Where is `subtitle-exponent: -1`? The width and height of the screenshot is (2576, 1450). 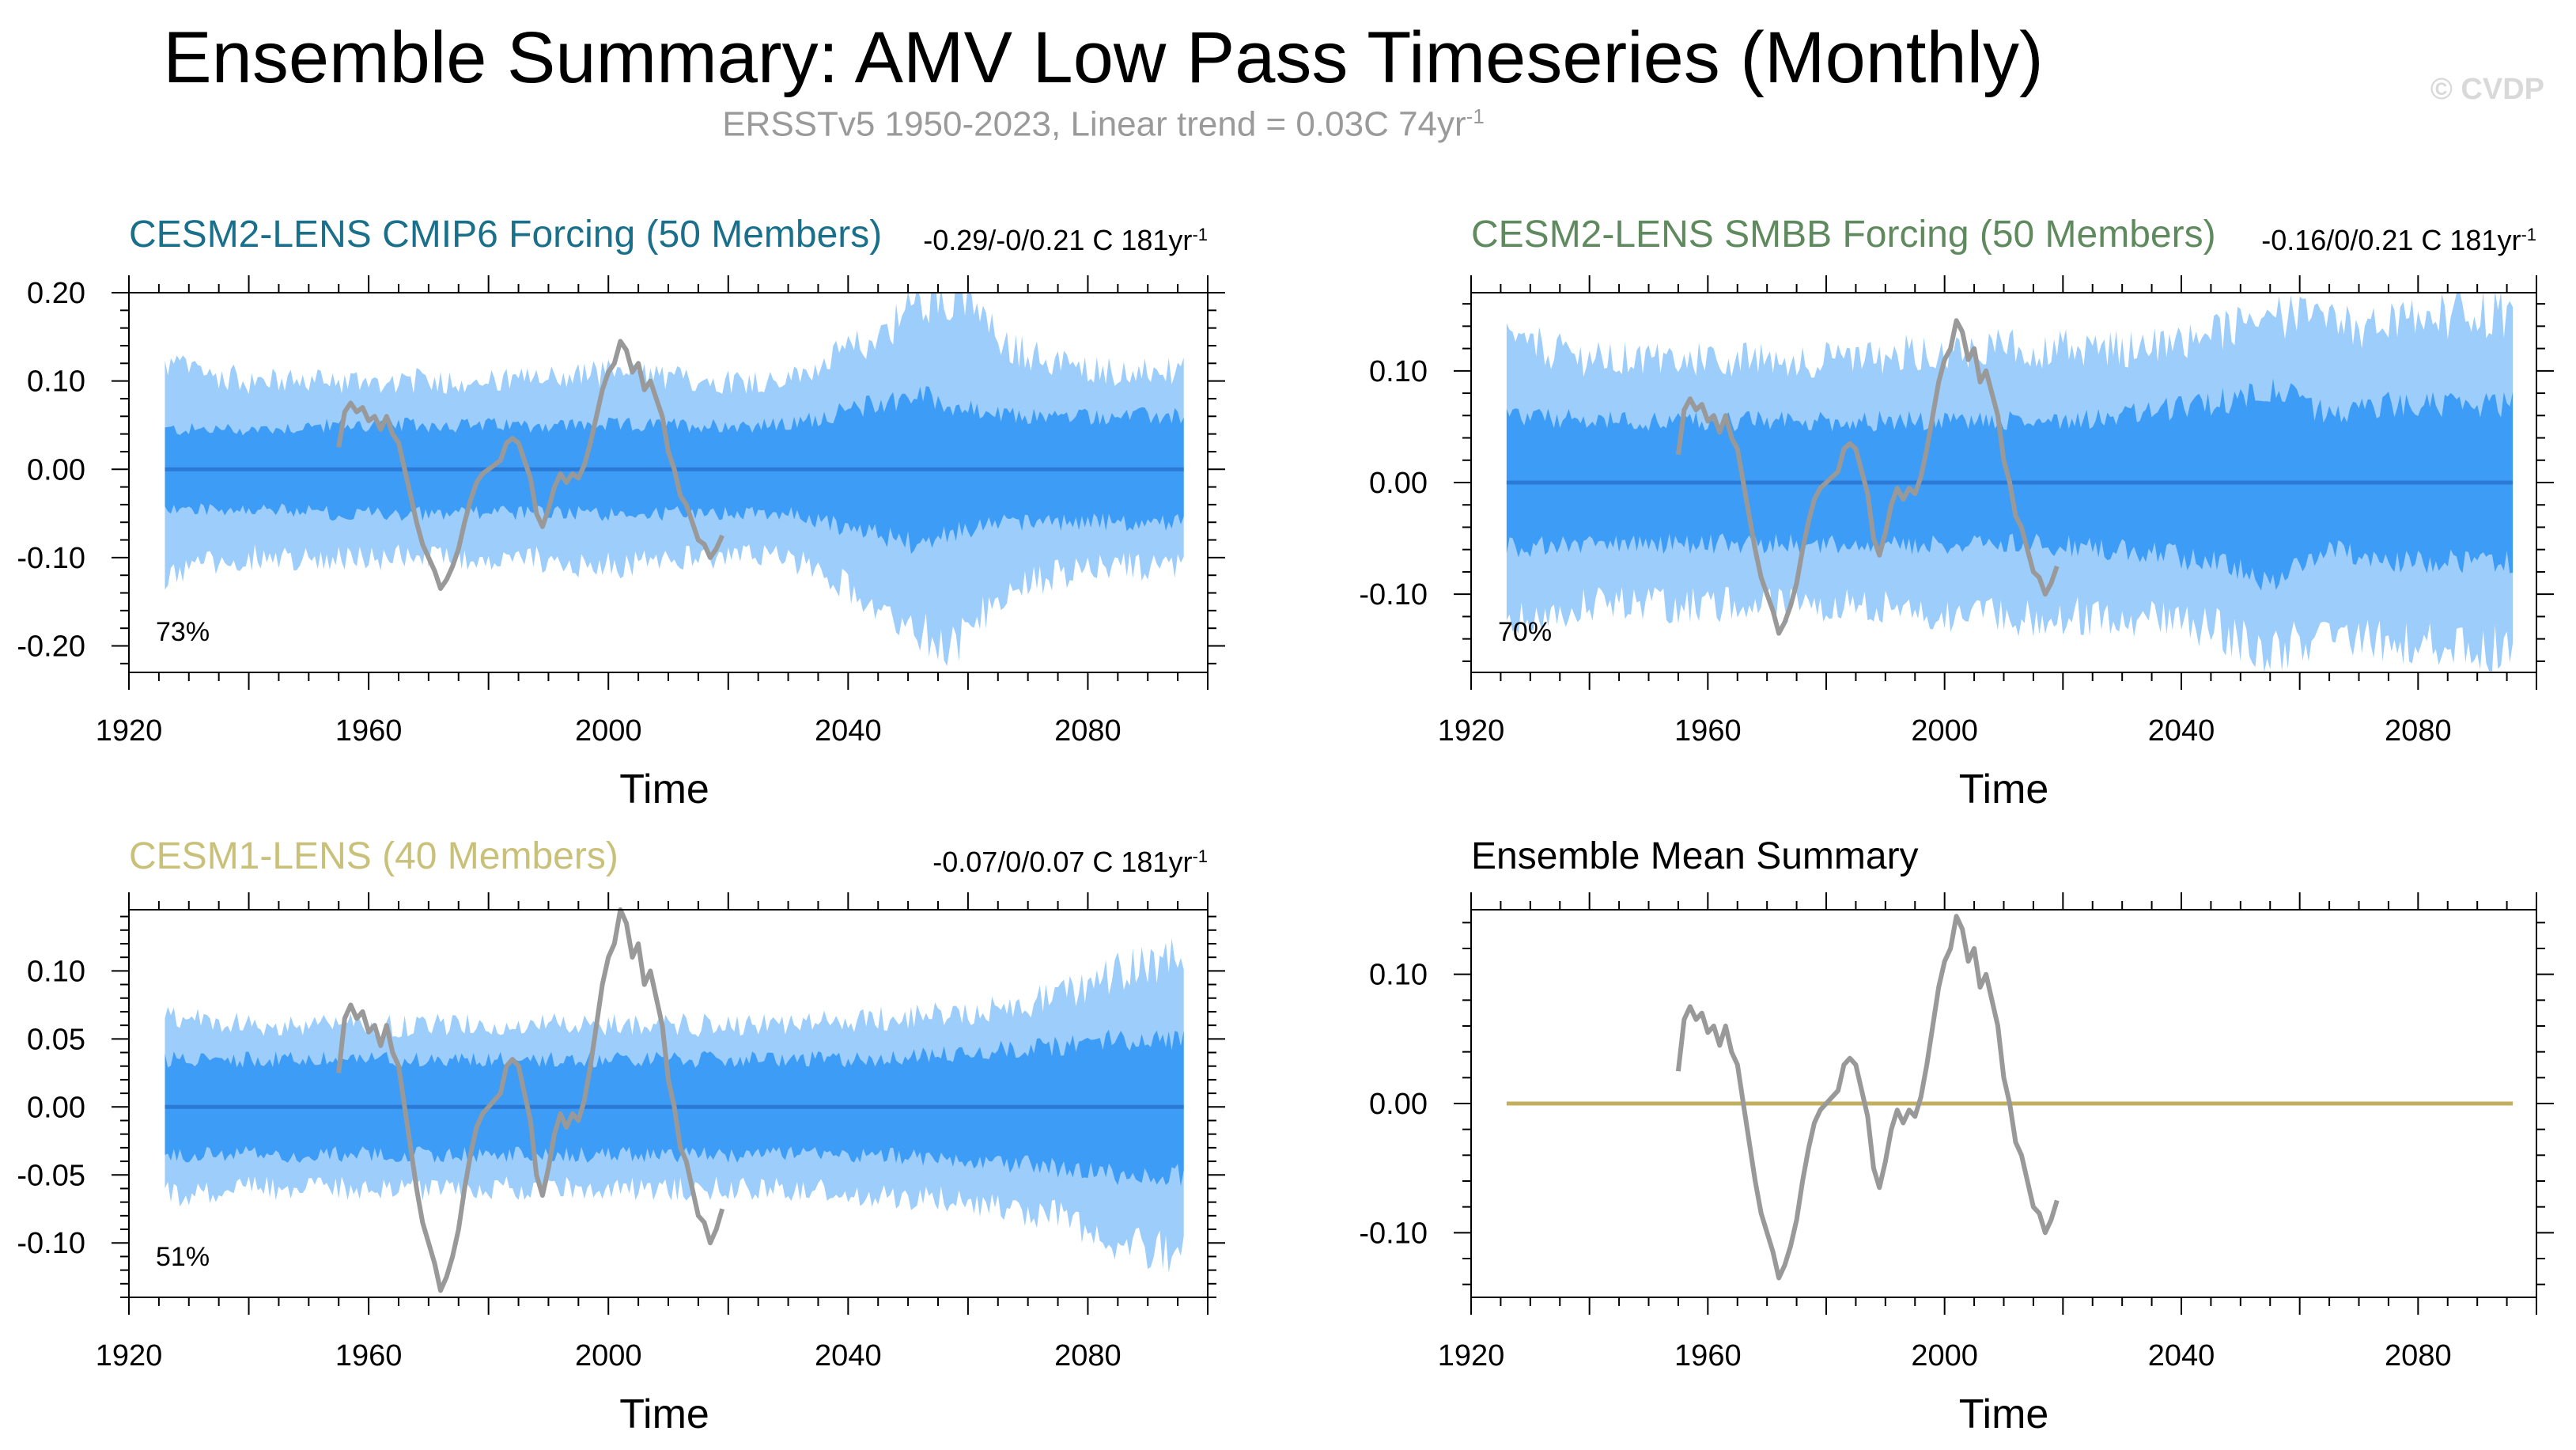
subtitle-exponent: -1 is located at coordinates (1476, 116).